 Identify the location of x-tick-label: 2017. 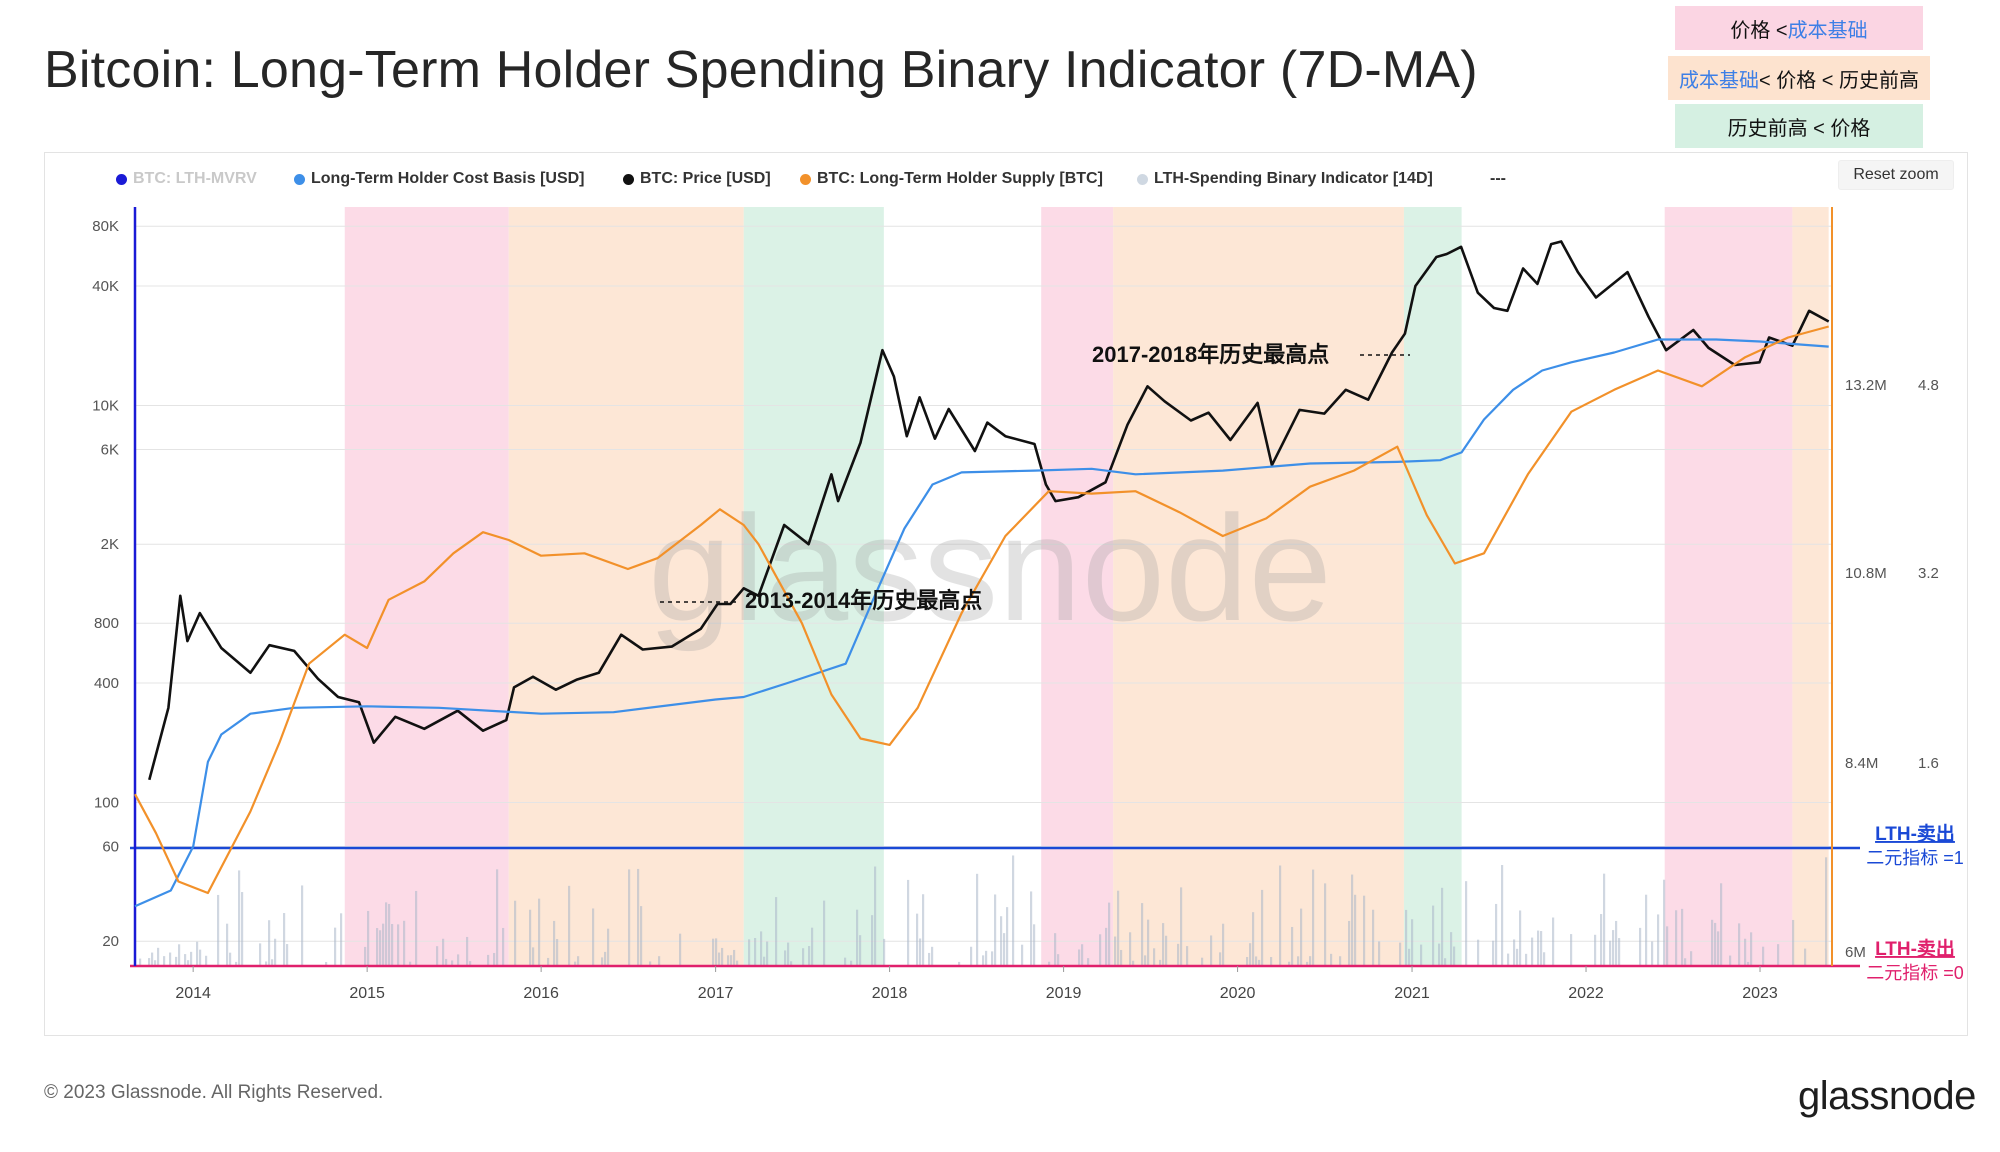
(716, 993).